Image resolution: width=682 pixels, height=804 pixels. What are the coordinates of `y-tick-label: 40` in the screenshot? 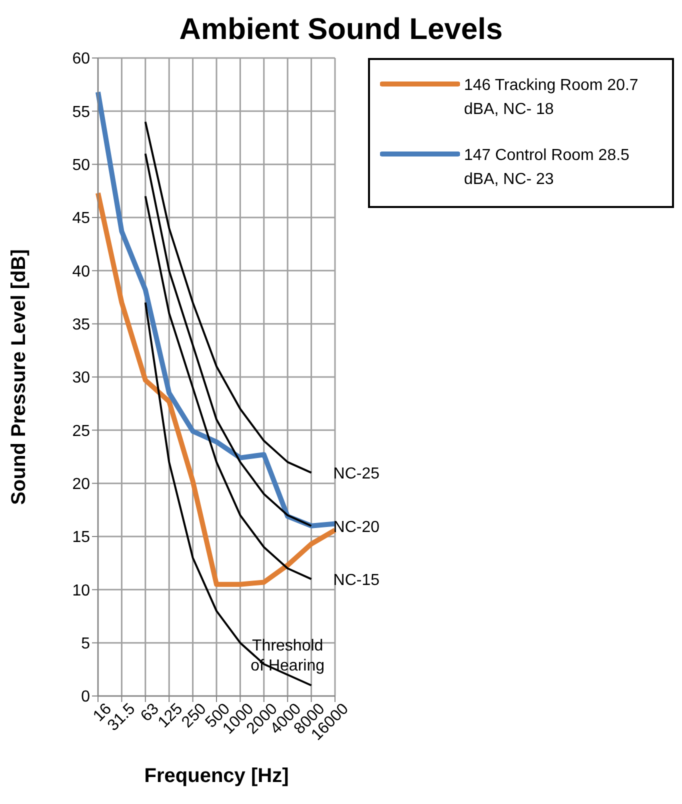 It's located at (81, 271).